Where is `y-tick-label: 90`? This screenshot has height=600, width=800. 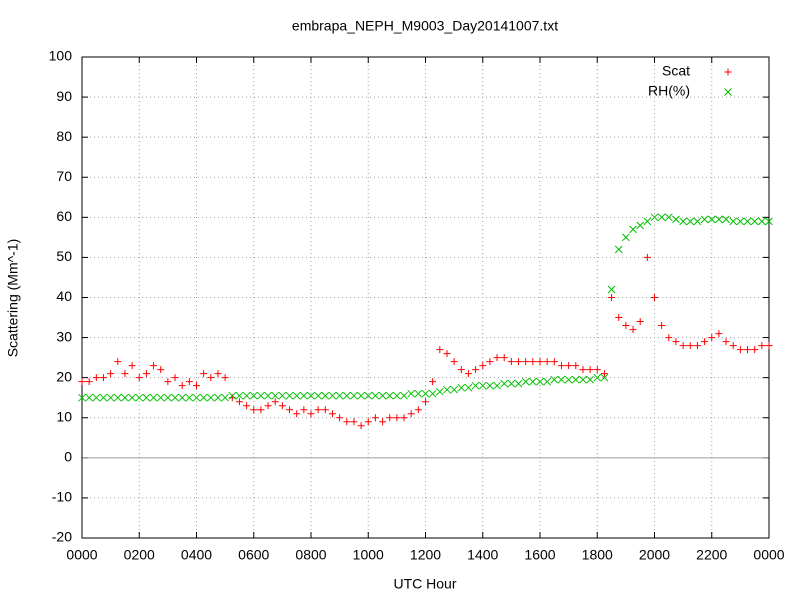 y-tick-label: 90 is located at coordinates (64, 96).